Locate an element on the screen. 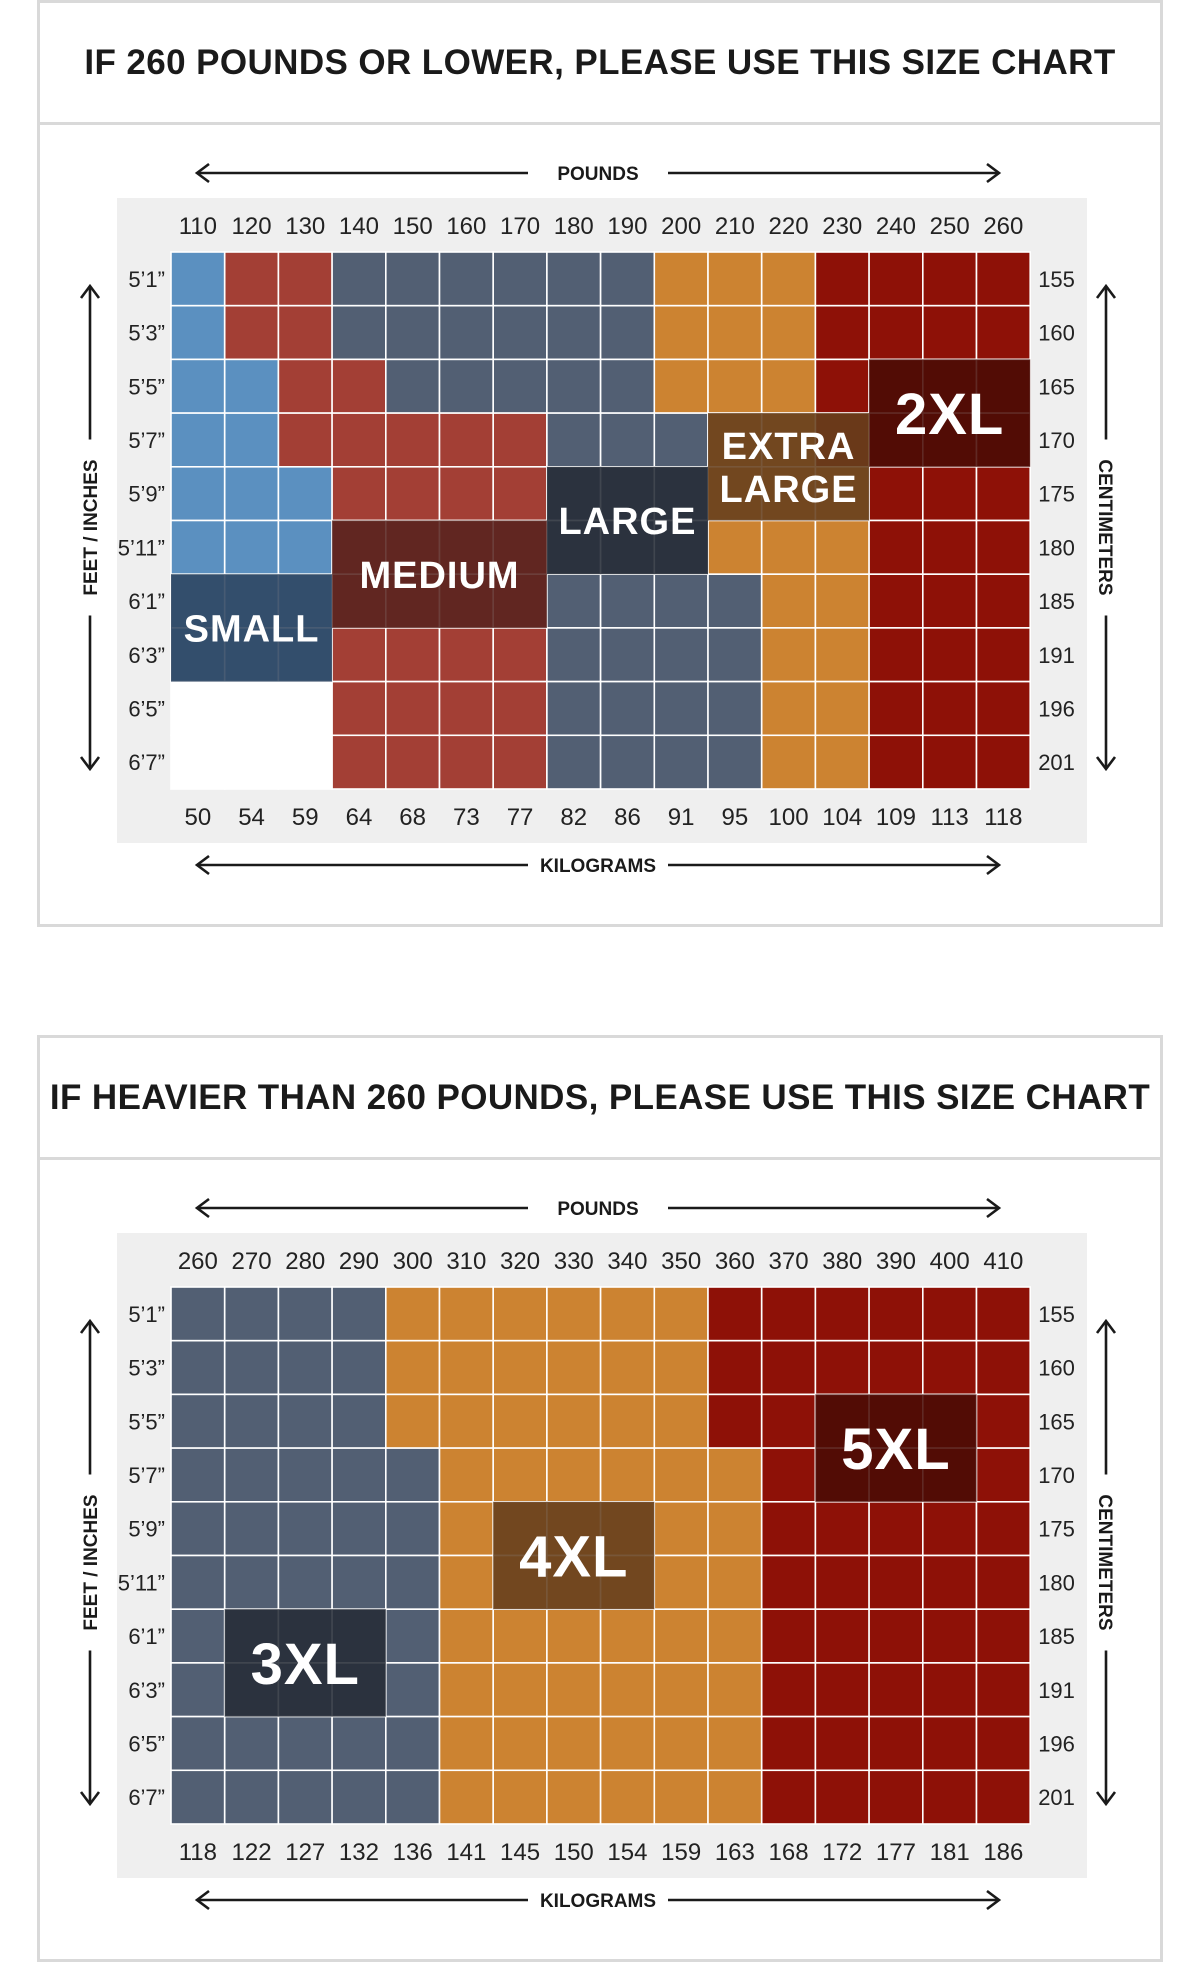  centimeters-arrowhead-top is located at coordinates (1106, 291).